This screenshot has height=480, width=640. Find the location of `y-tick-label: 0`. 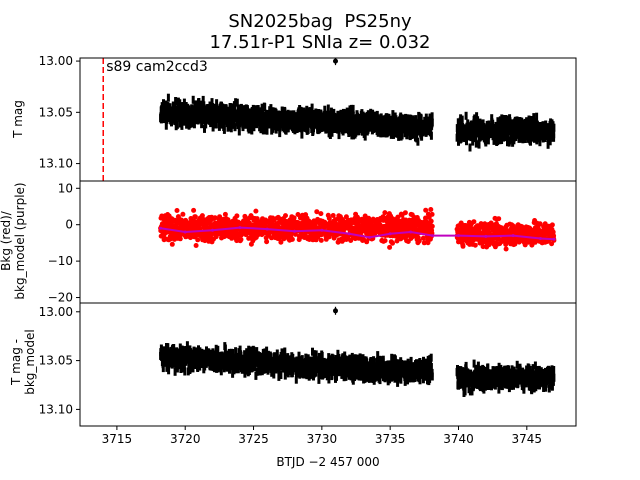

y-tick-label: 0 is located at coordinates (69, 225).